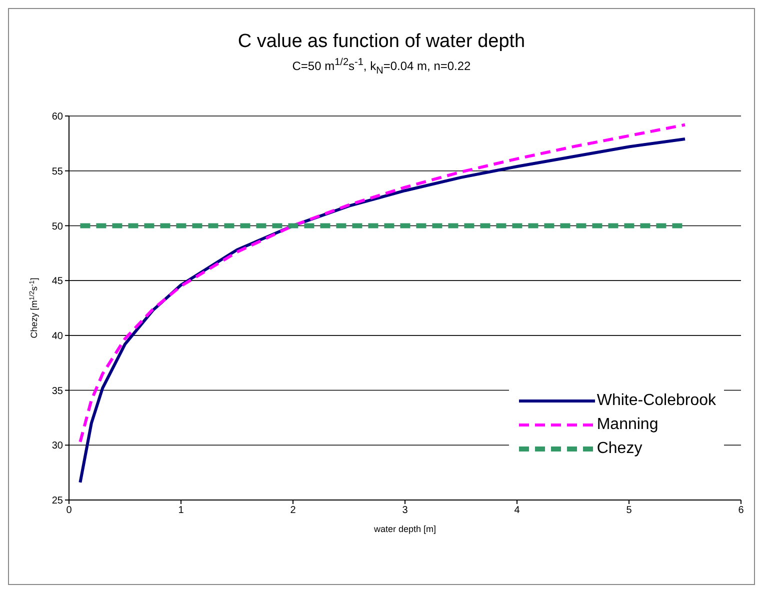  What do you see at coordinates (69, 510) in the screenshot?
I see `x-tick-label: 0` at bounding box center [69, 510].